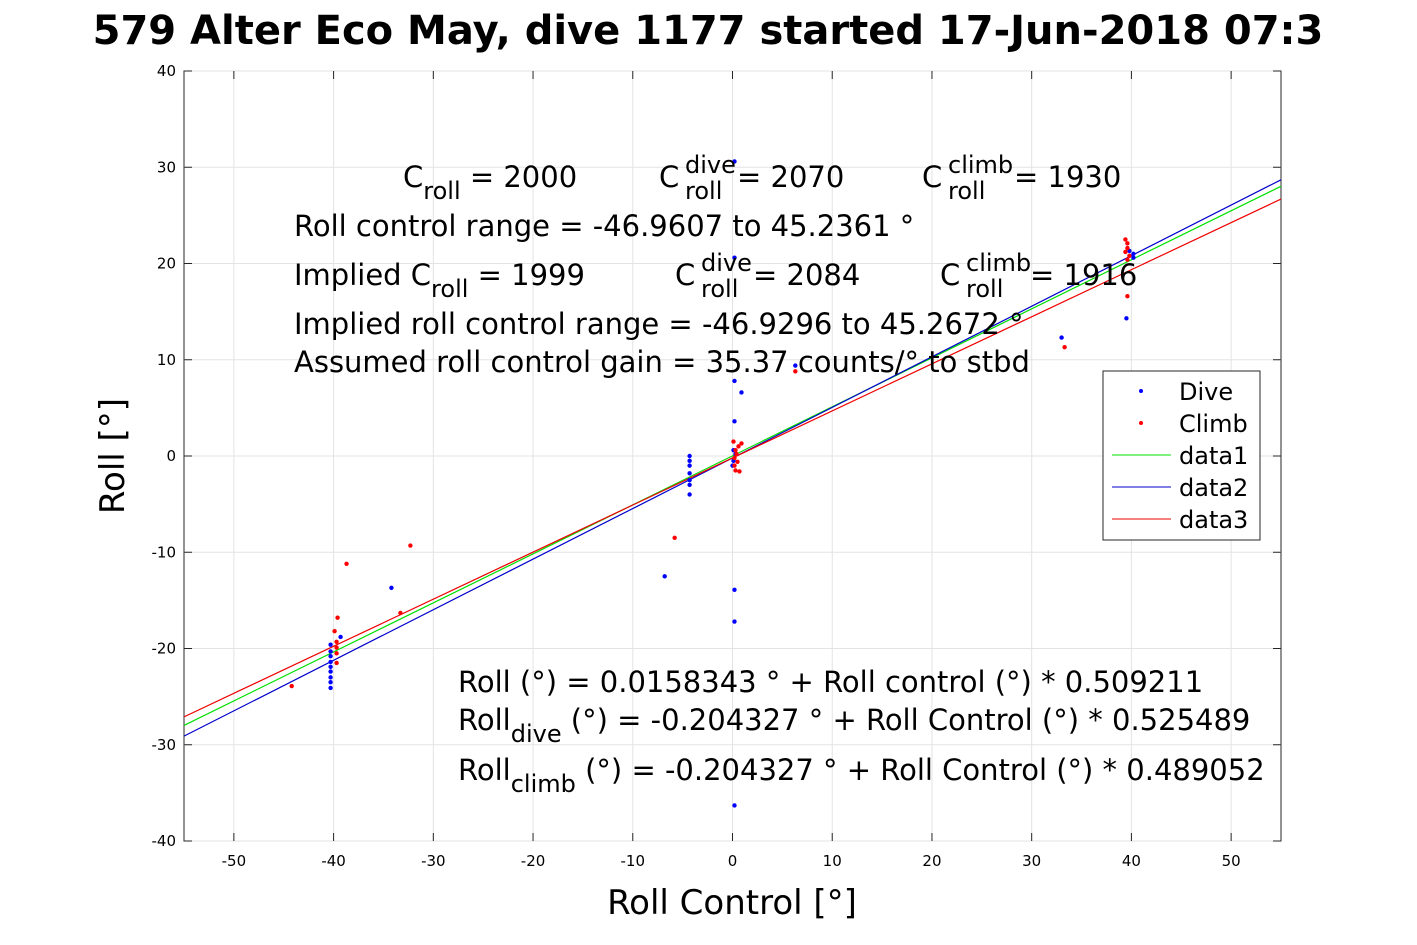  What do you see at coordinates (719, 289) in the screenshot?
I see `implied-c-roll-dive-sub: roll` at bounding box center [719, 289].